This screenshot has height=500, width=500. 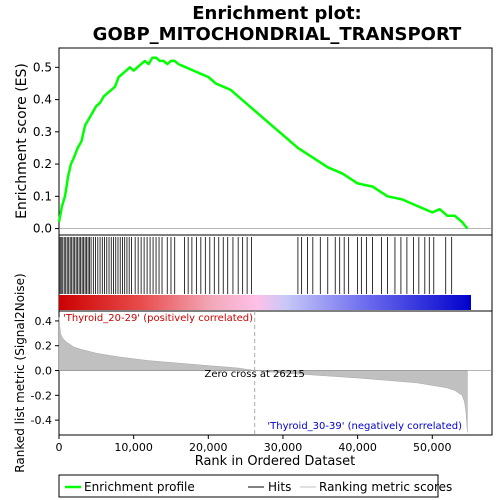 I want to click on metric-tick-label: 0.4, so click(x=44, y=321).